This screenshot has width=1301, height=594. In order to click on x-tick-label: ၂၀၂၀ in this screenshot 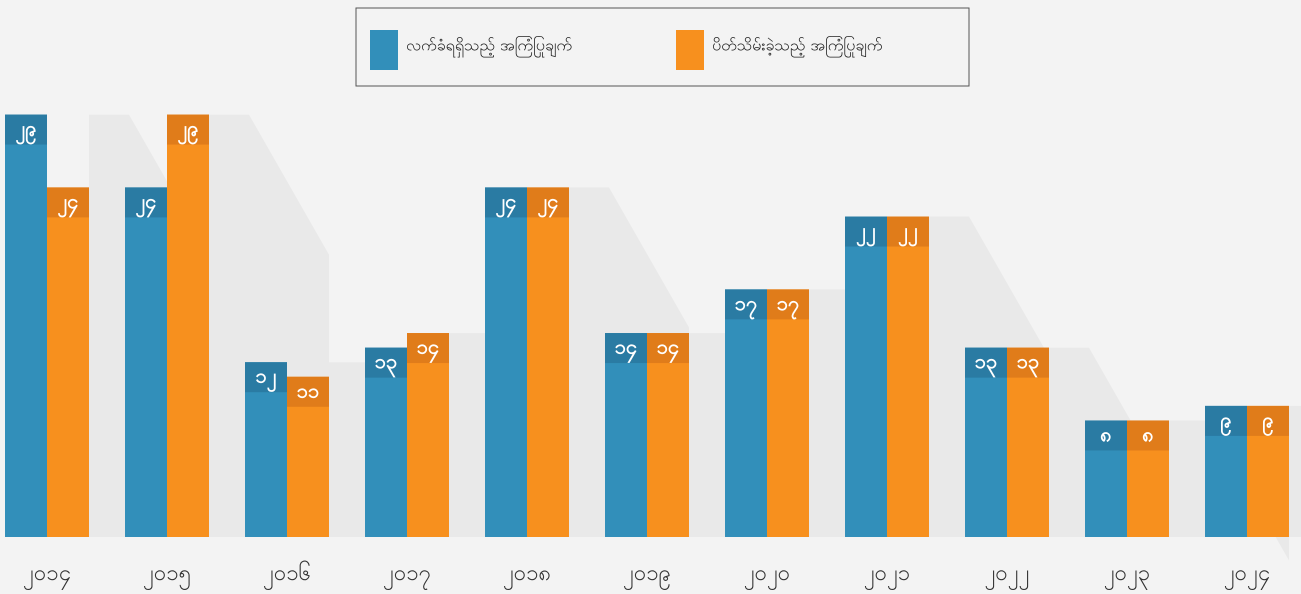, I will do `click(767, 575)`.